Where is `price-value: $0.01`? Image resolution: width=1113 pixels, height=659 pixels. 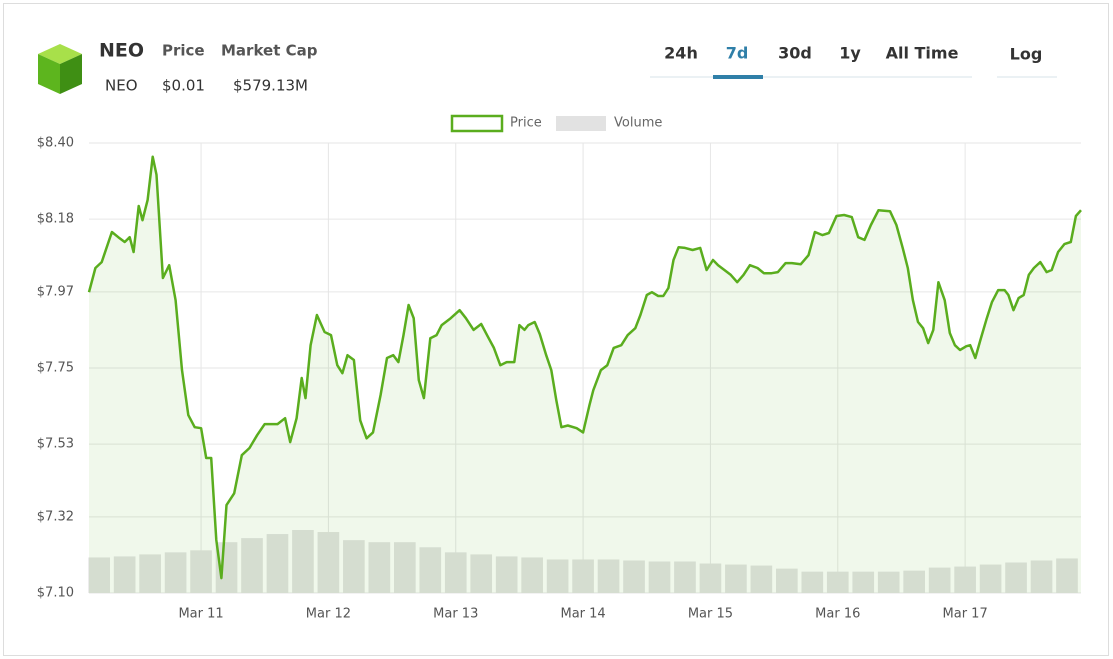 price-value: $0.01 is located at coordinates (183, 86).